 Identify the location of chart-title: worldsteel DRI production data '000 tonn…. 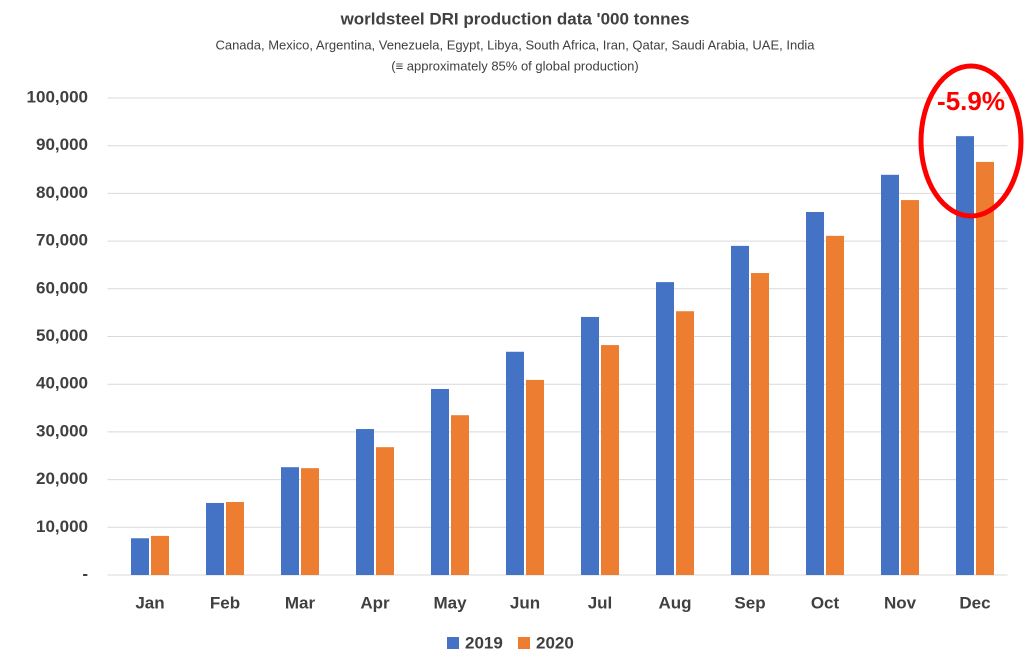
(515, 18).